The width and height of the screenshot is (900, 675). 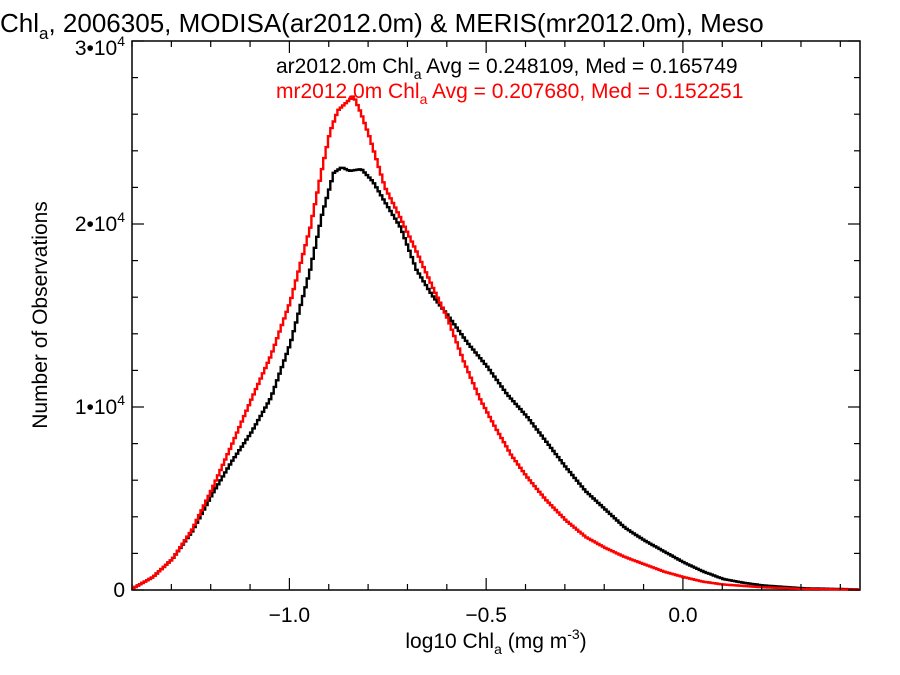 I want to click on y-tick-label: 2•104, so click(x=100, y=222).